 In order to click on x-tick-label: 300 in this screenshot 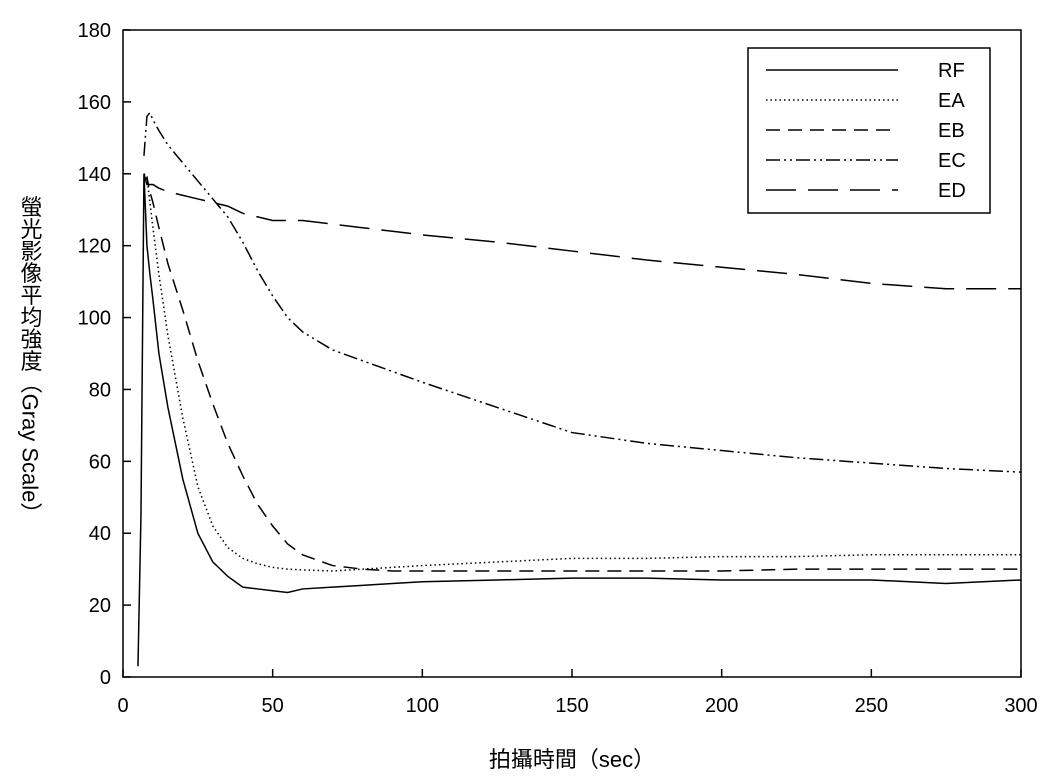, I will do `click(1020, 706)`.